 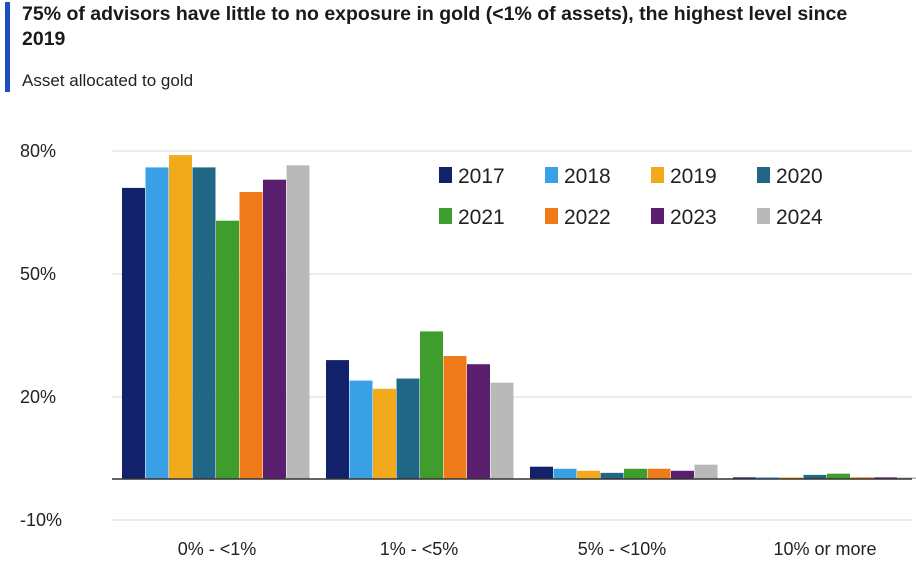 What do you see at coordinates (763, 175) in the screenshot?
I see `legend-swatch-2020` at bounding box center [763, 175].